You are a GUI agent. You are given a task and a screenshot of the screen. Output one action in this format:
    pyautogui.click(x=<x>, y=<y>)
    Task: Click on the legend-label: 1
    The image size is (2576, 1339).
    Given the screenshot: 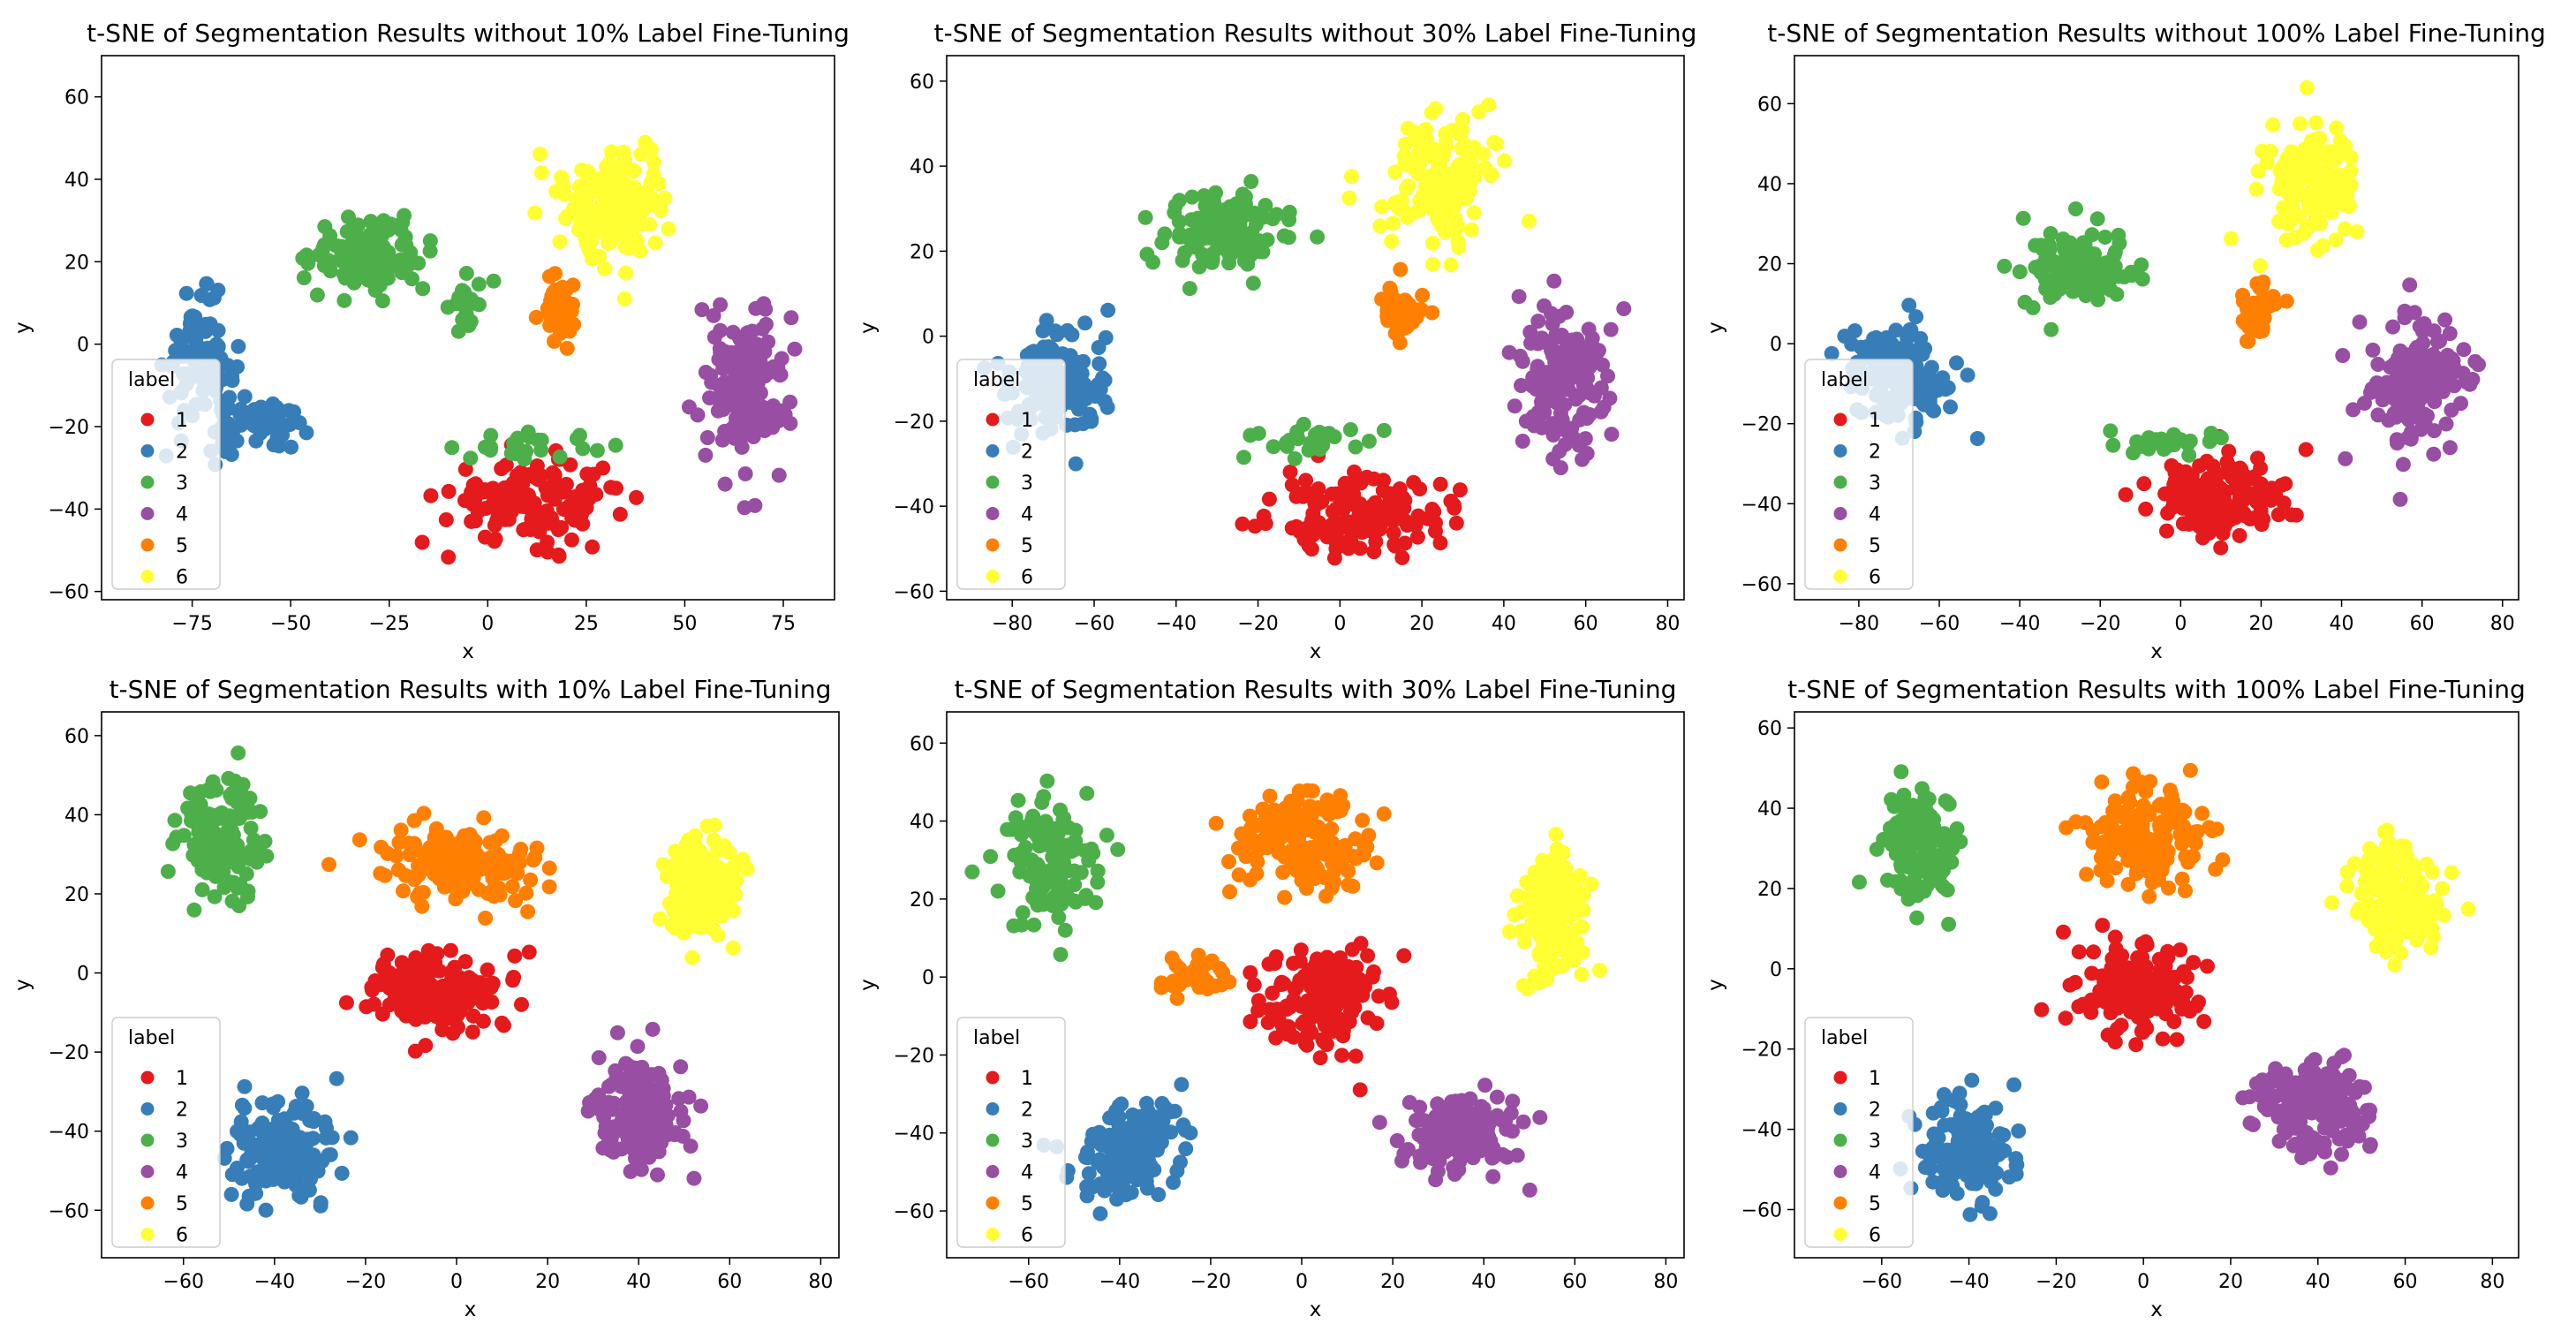 What is the action you would take?
    pyautogui.click(x=182, y=1079)
    